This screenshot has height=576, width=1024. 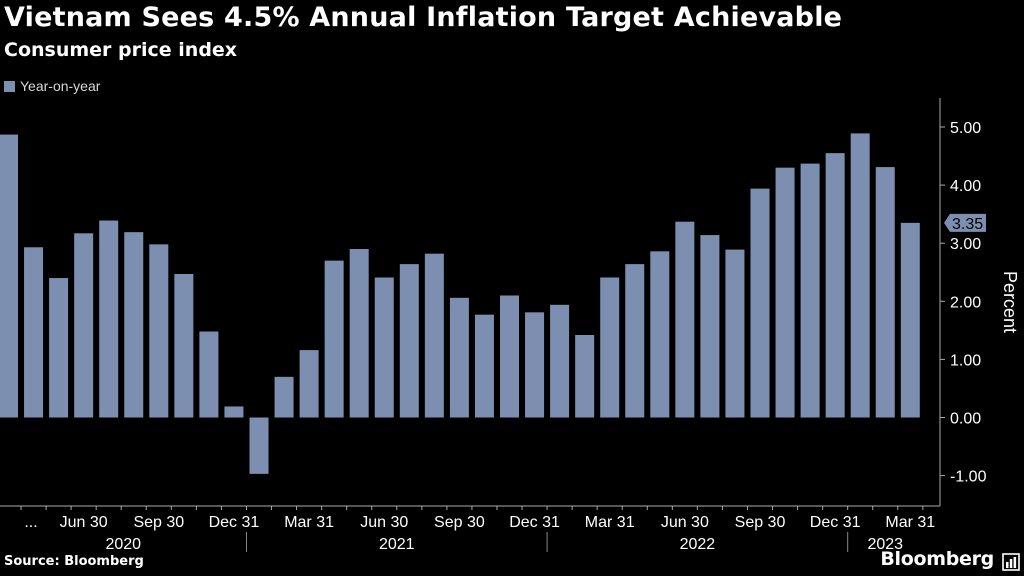 I want to click on legend-swatch, so click(x=9, y=86).